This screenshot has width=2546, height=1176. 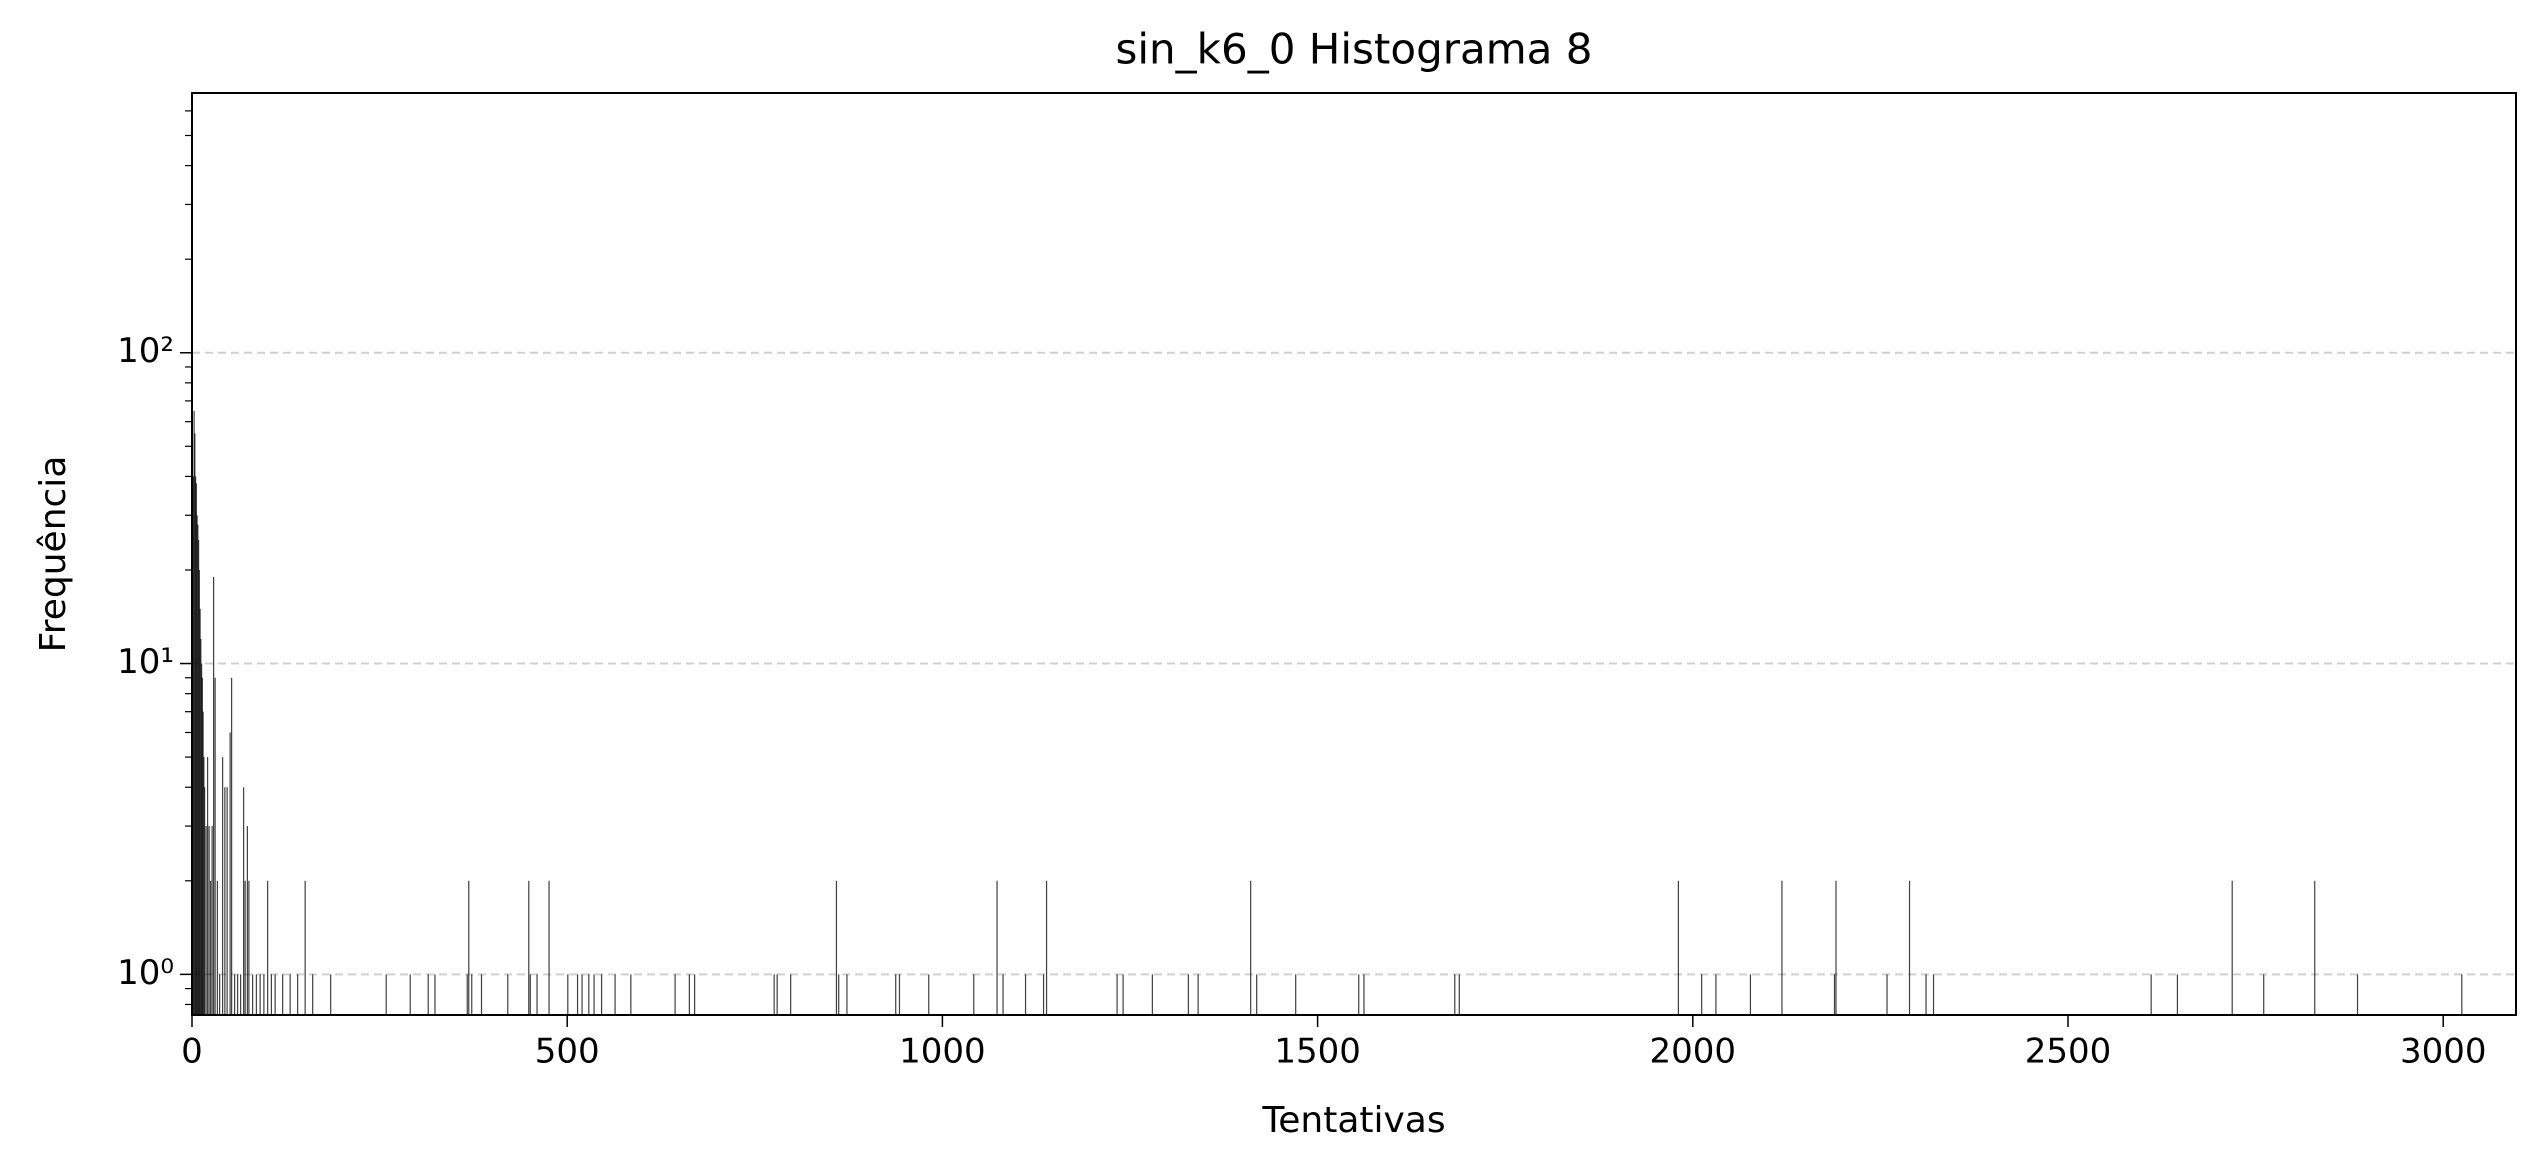 I want to click on x-tick-label: 500, so click(x=567, y=1052).